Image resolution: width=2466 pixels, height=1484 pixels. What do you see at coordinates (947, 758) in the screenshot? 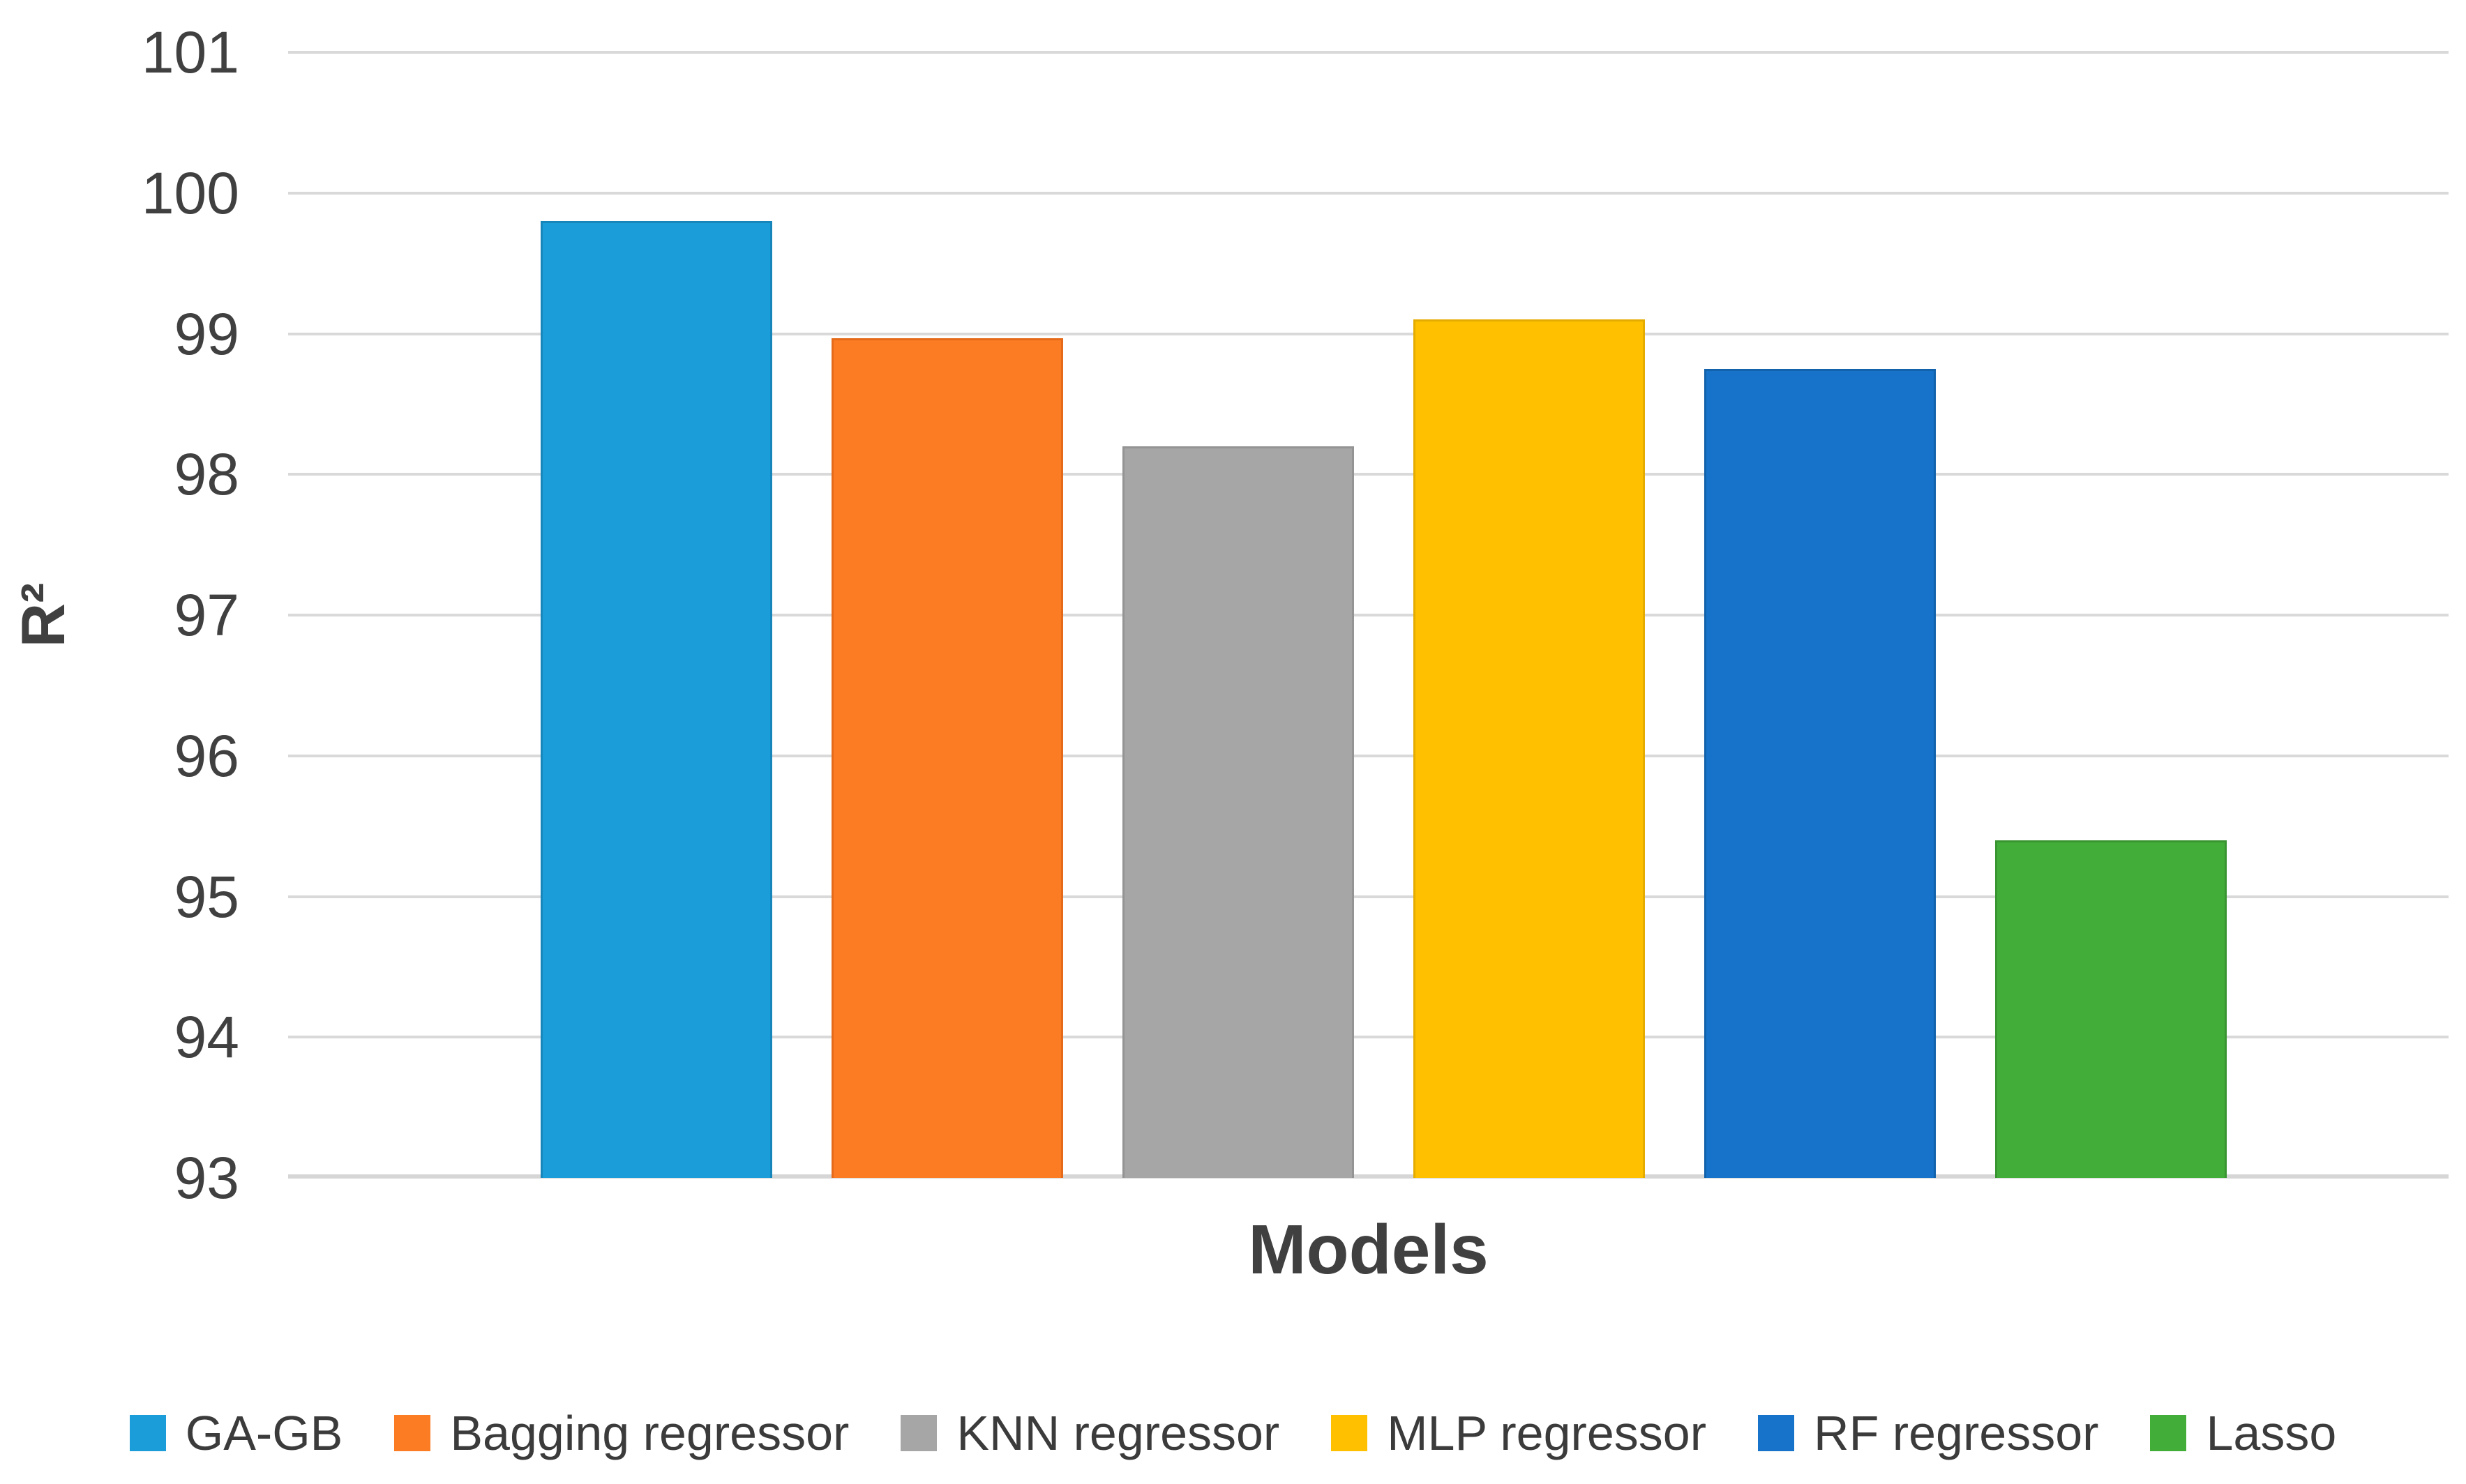
I see `bar-bagging-regressor` at bounding box center [947, 758].